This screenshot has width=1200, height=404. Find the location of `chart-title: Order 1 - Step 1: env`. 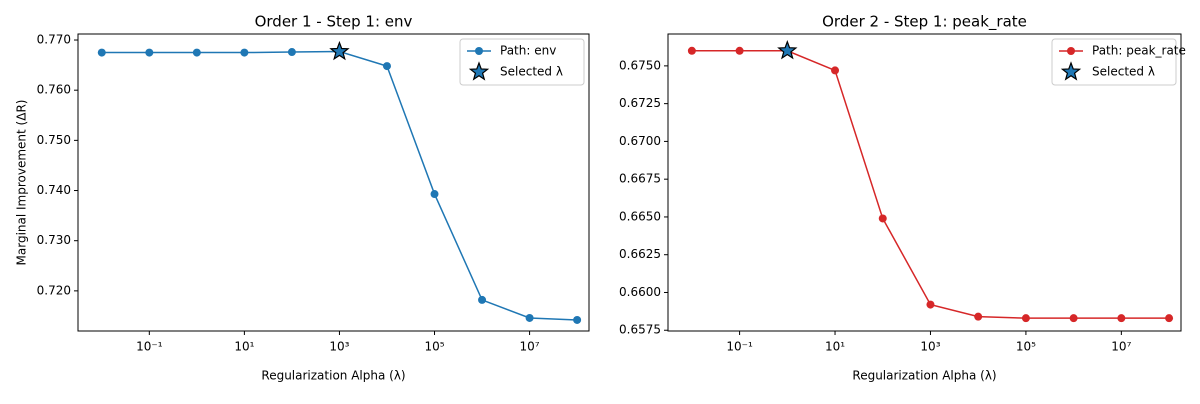

chart-title: Order 1 - Step 1: env is located at coordinates (334, 22).